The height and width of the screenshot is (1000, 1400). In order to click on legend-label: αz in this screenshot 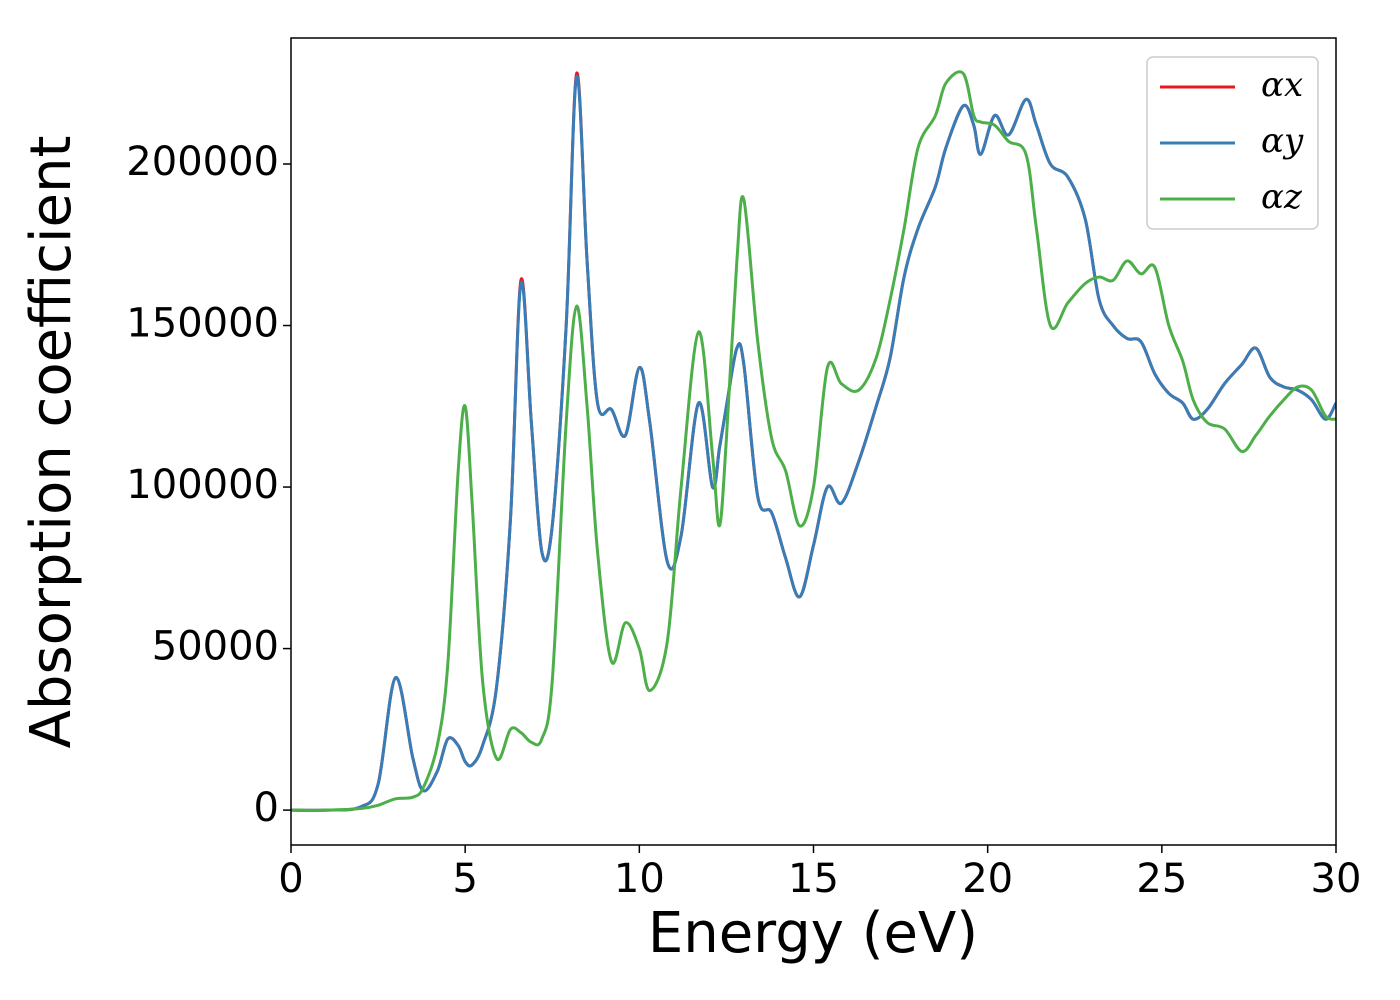, I will do `click(1282, 197)`.